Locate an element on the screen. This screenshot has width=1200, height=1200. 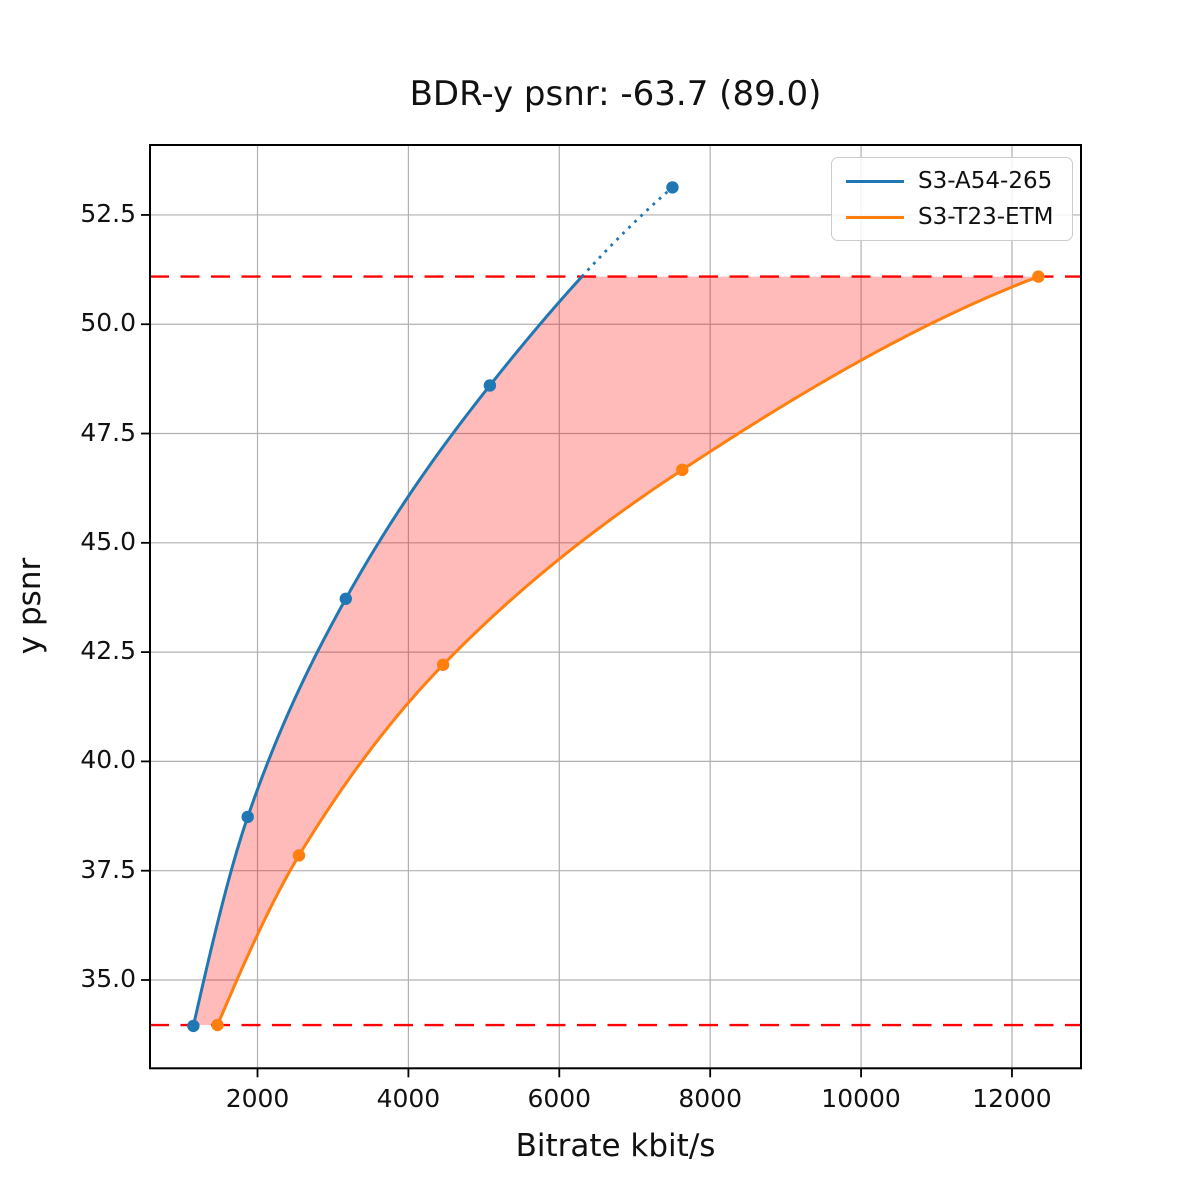
y-tick-label: 37.5 is located at coordinates (108, 869).